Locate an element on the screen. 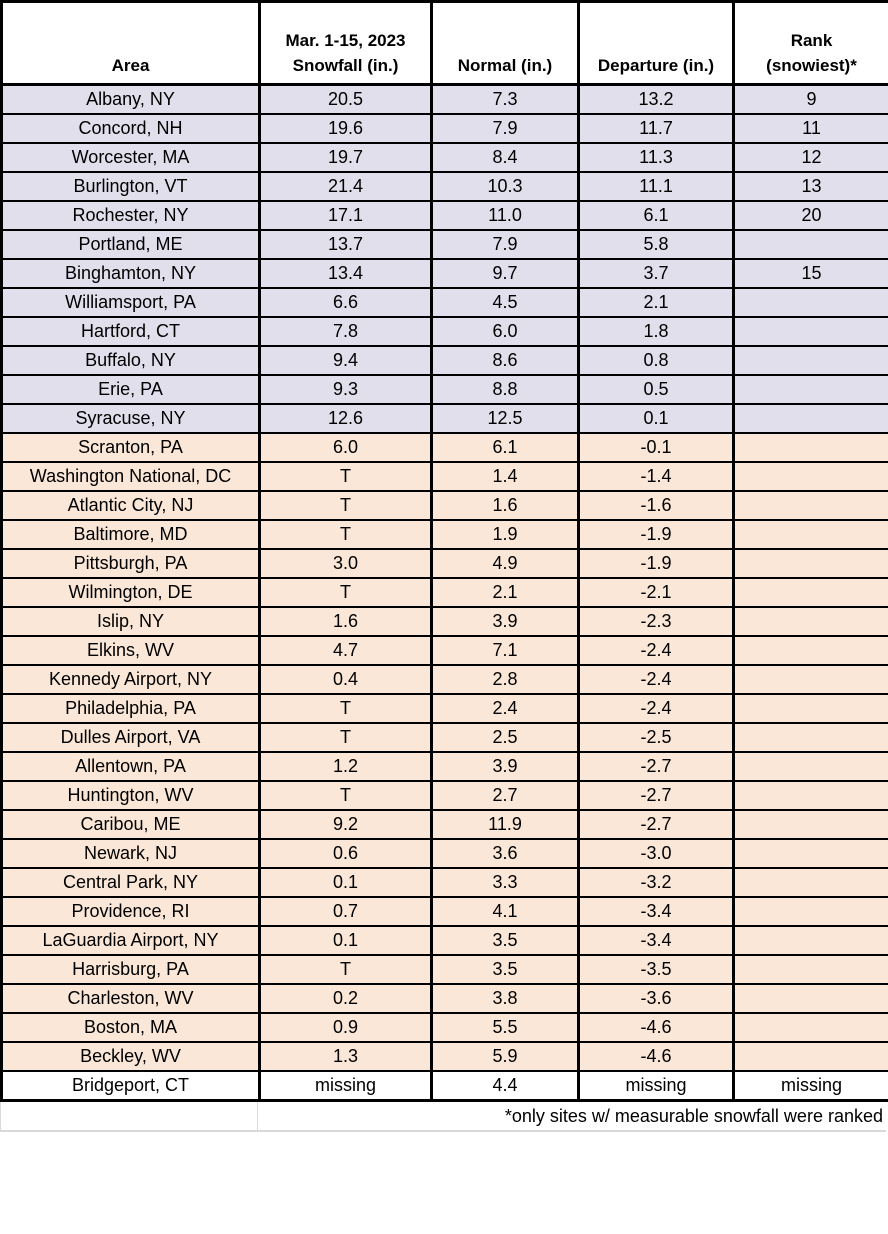 Image resolution: width=888 pixels, height=1234 pixels. table-row: Erie, PA 9.3 8.8 0.5 is located at coordinates (444, 389).